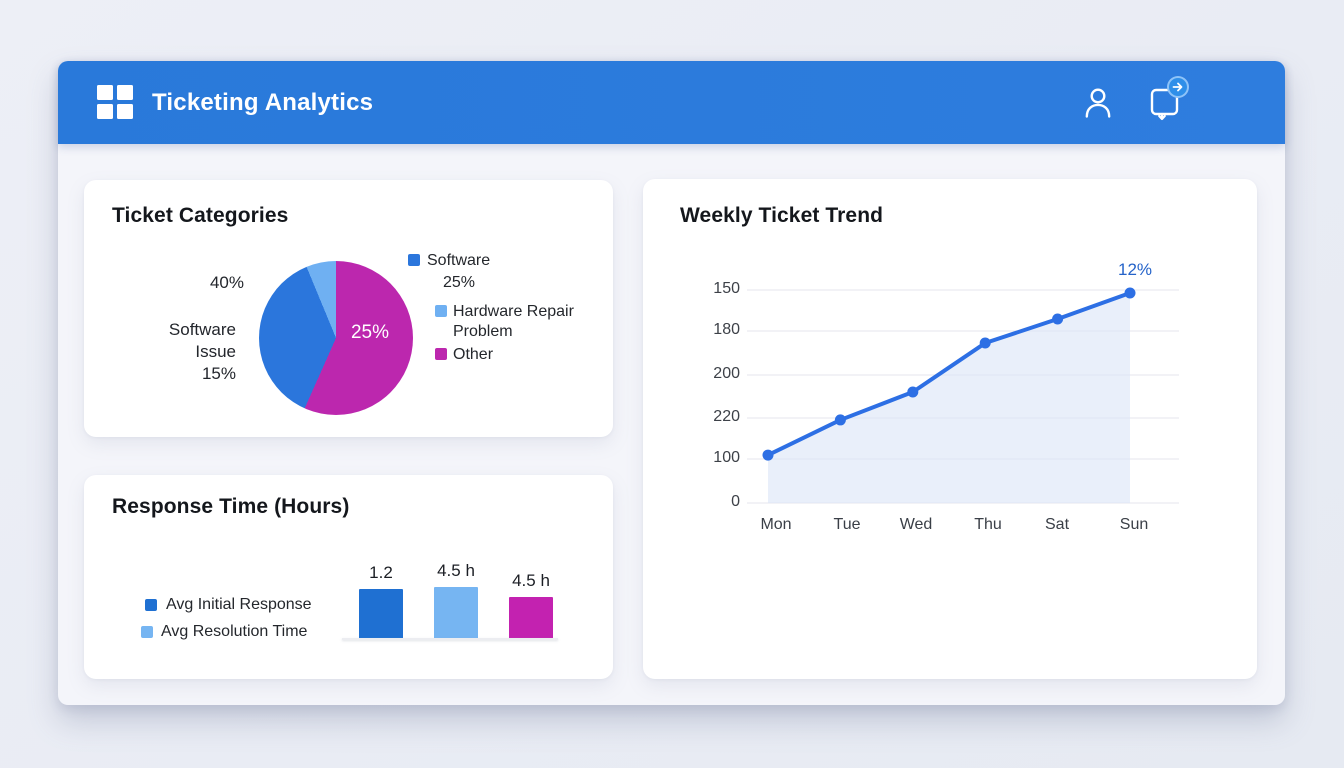  Describe the element at coordinates (151, 605) in the screenshot. I see `legend-swatch-initial-response` at that location.